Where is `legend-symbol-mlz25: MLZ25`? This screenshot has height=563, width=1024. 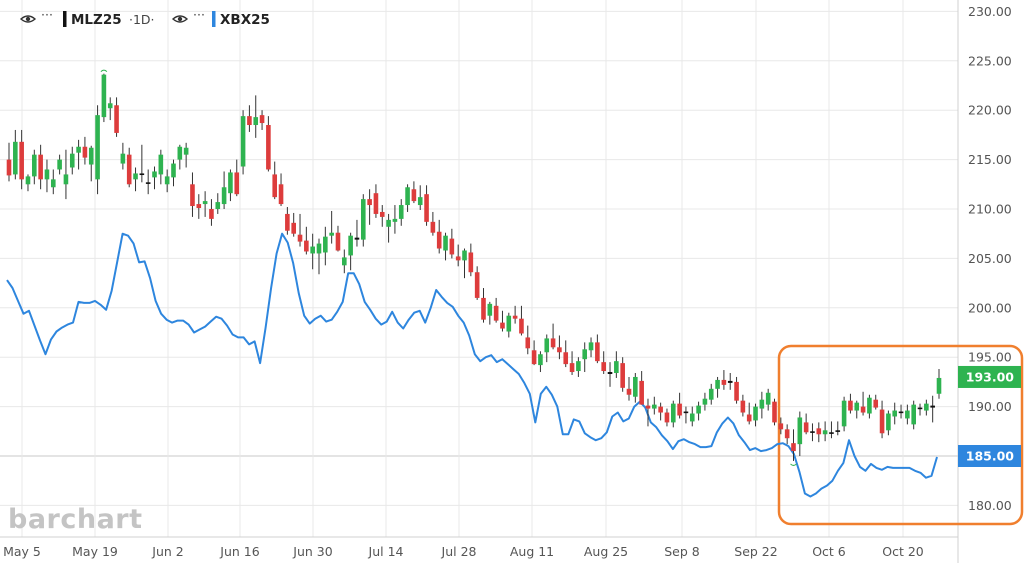 legend-symbol-mlz25: MLZ25 is located at coordinates (96, 20).